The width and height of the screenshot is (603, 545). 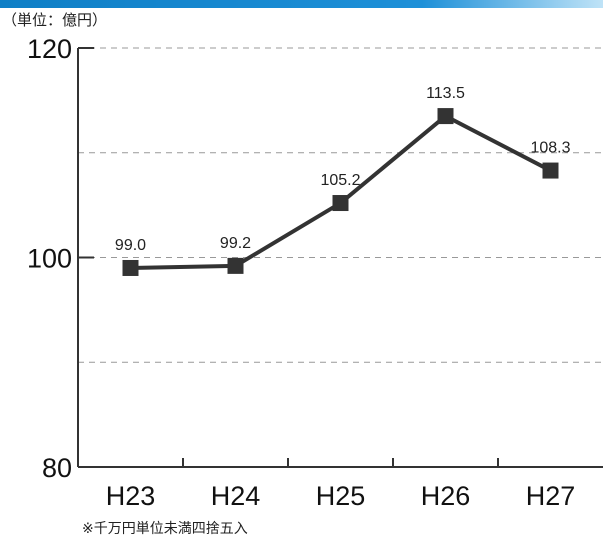 What do you see at coordinates (49, 259) in the screenshot?
I see `y-tick-label: 100` at bounding box center [49, 259].